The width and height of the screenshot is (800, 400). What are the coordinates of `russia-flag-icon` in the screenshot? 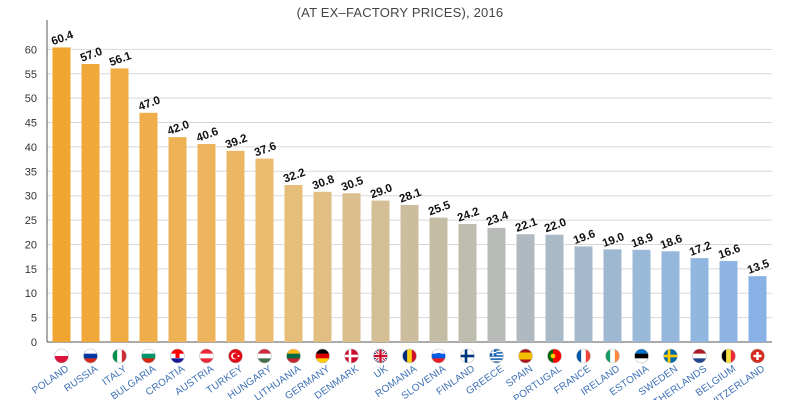 It's located at (90, 356).